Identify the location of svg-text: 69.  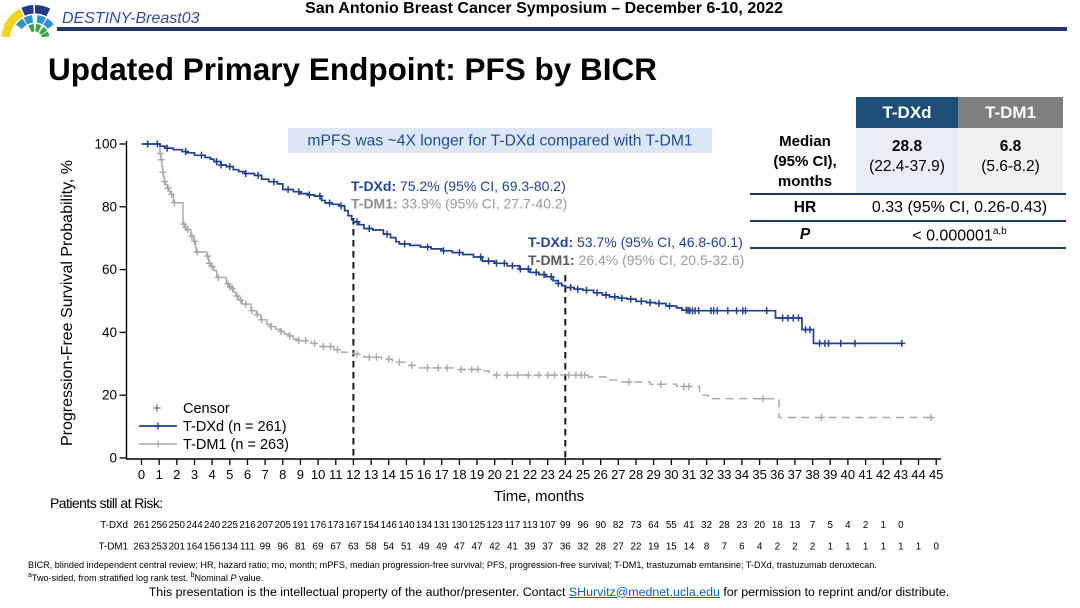
(318, 547).